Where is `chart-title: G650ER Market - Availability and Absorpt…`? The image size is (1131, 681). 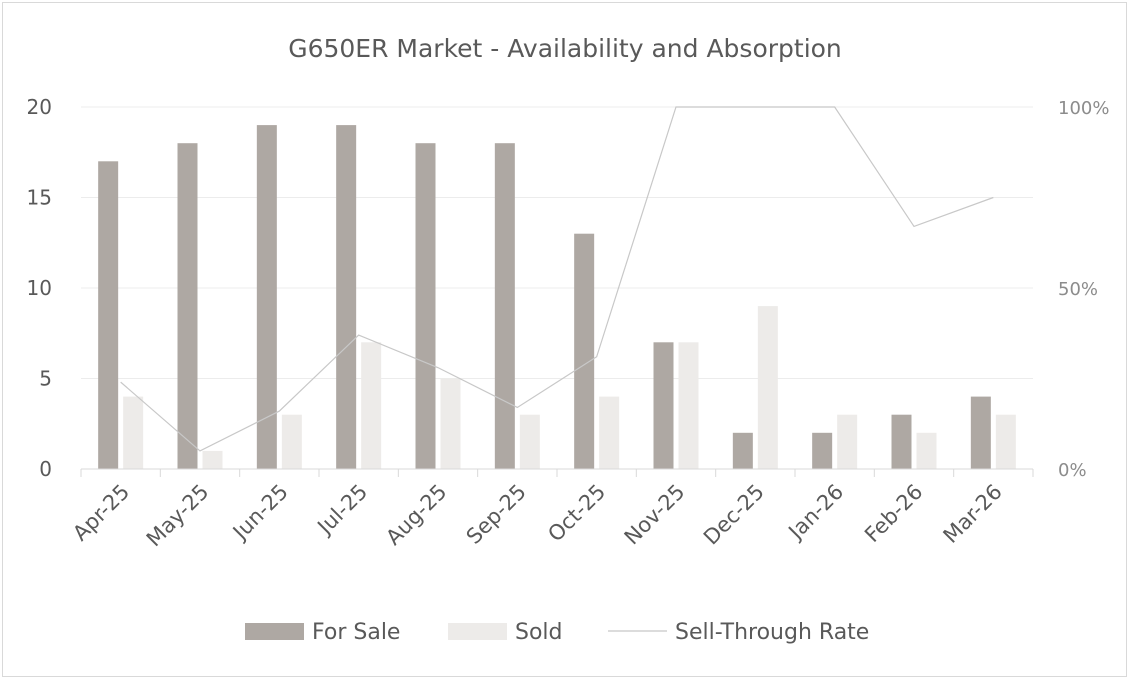 chart-title: G650ER Market - Availability and Absorpt… is located at coordinates (565, 48).